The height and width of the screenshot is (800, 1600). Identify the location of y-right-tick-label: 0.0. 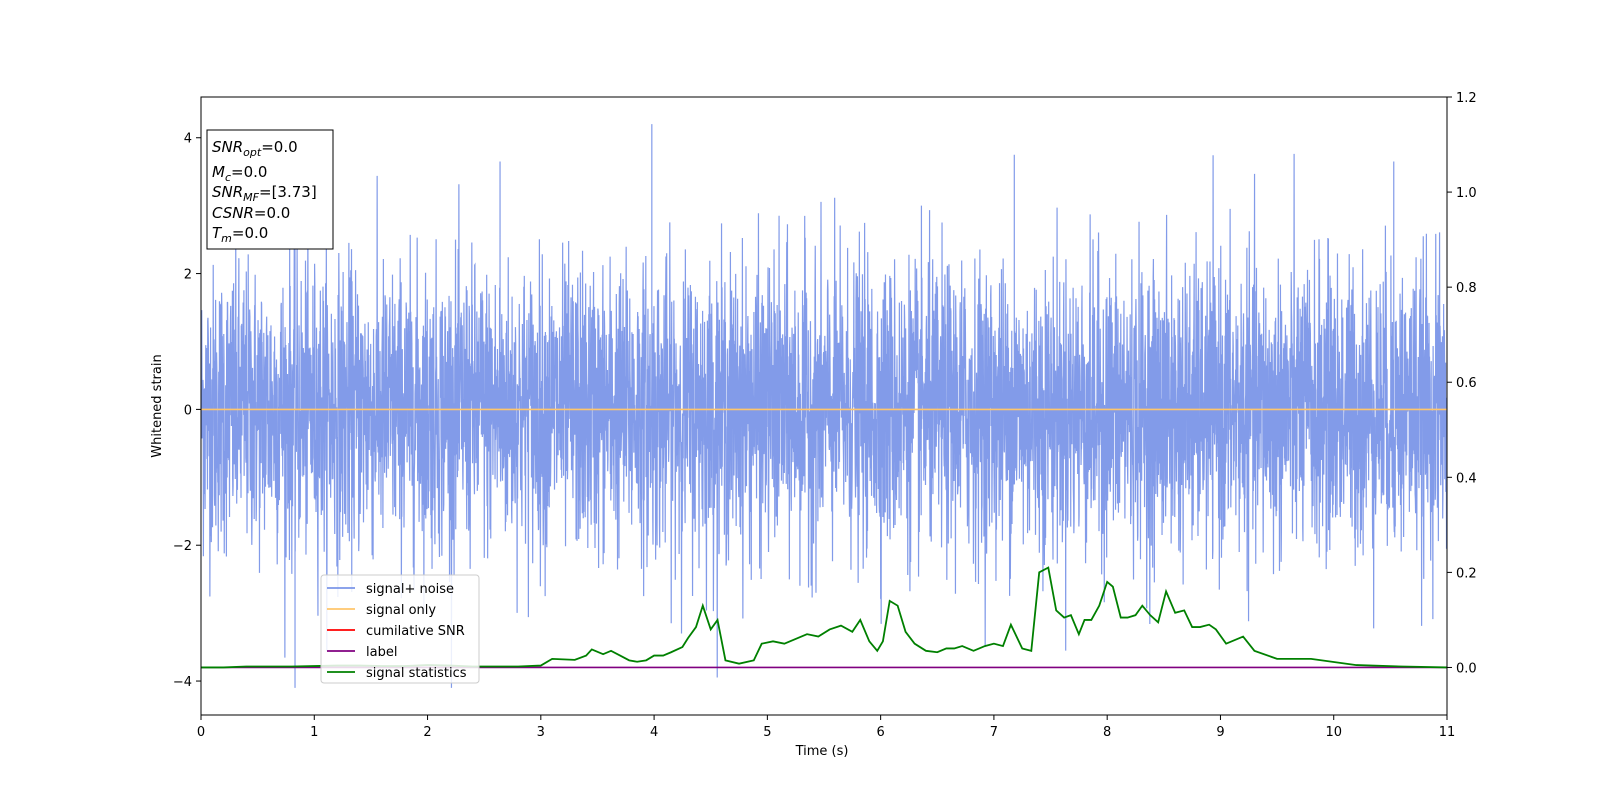
(1466, 668).